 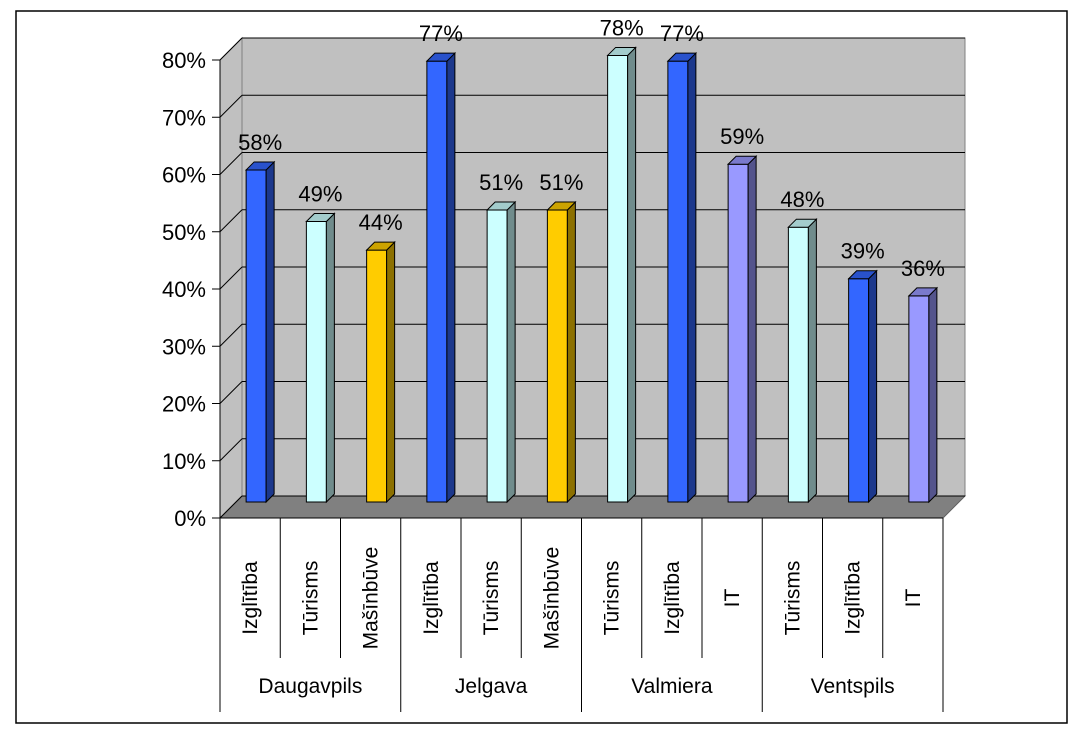 I want to click on y-tick-label: 0%, so click(x=190, y=518).